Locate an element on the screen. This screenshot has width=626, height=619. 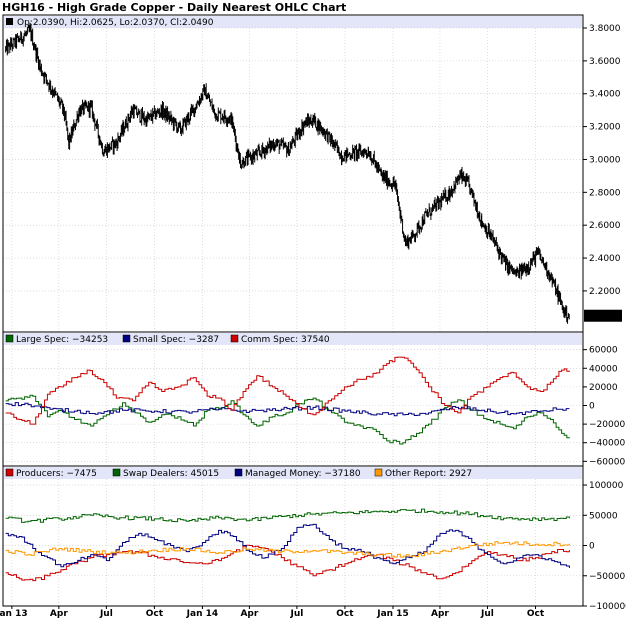
legend-swatch-comm-spec is located at coordinates (234, 338).